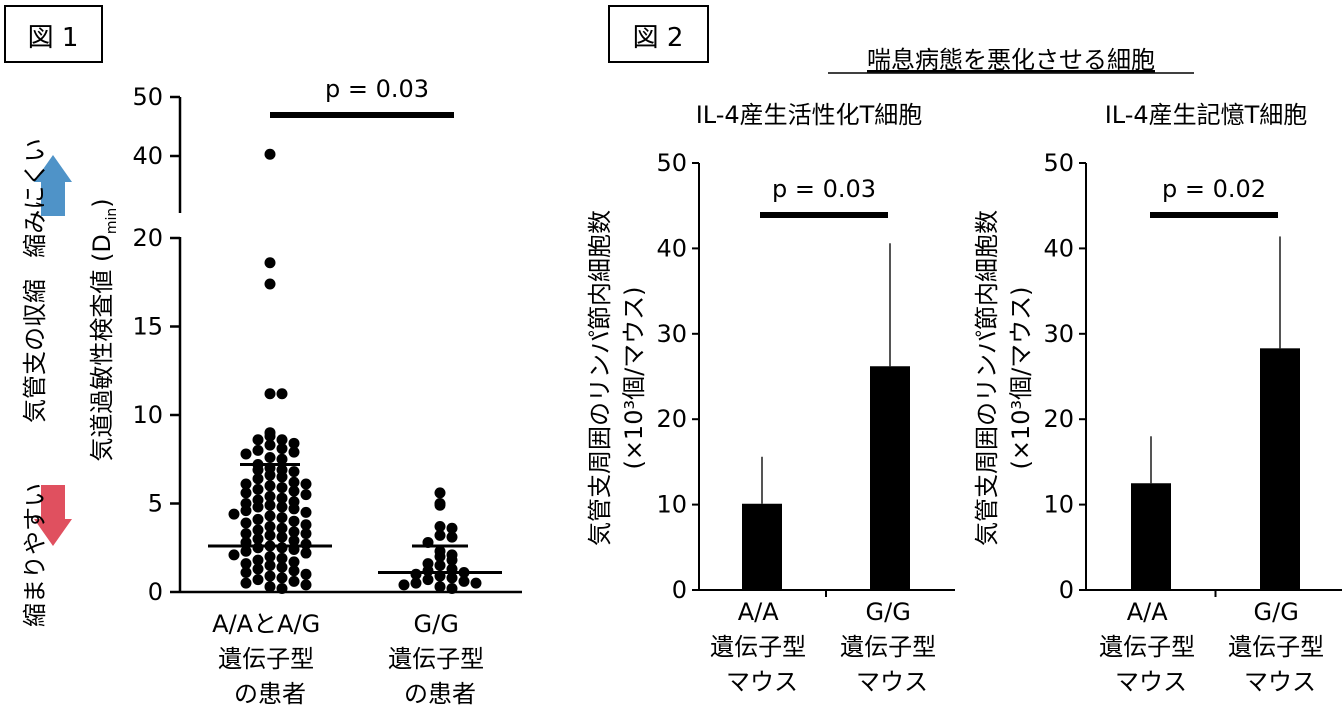  What do you see at coordinates (355, 527) in the screenshot?
I see `figure1-errorbars` at bounding box center [355, 527].